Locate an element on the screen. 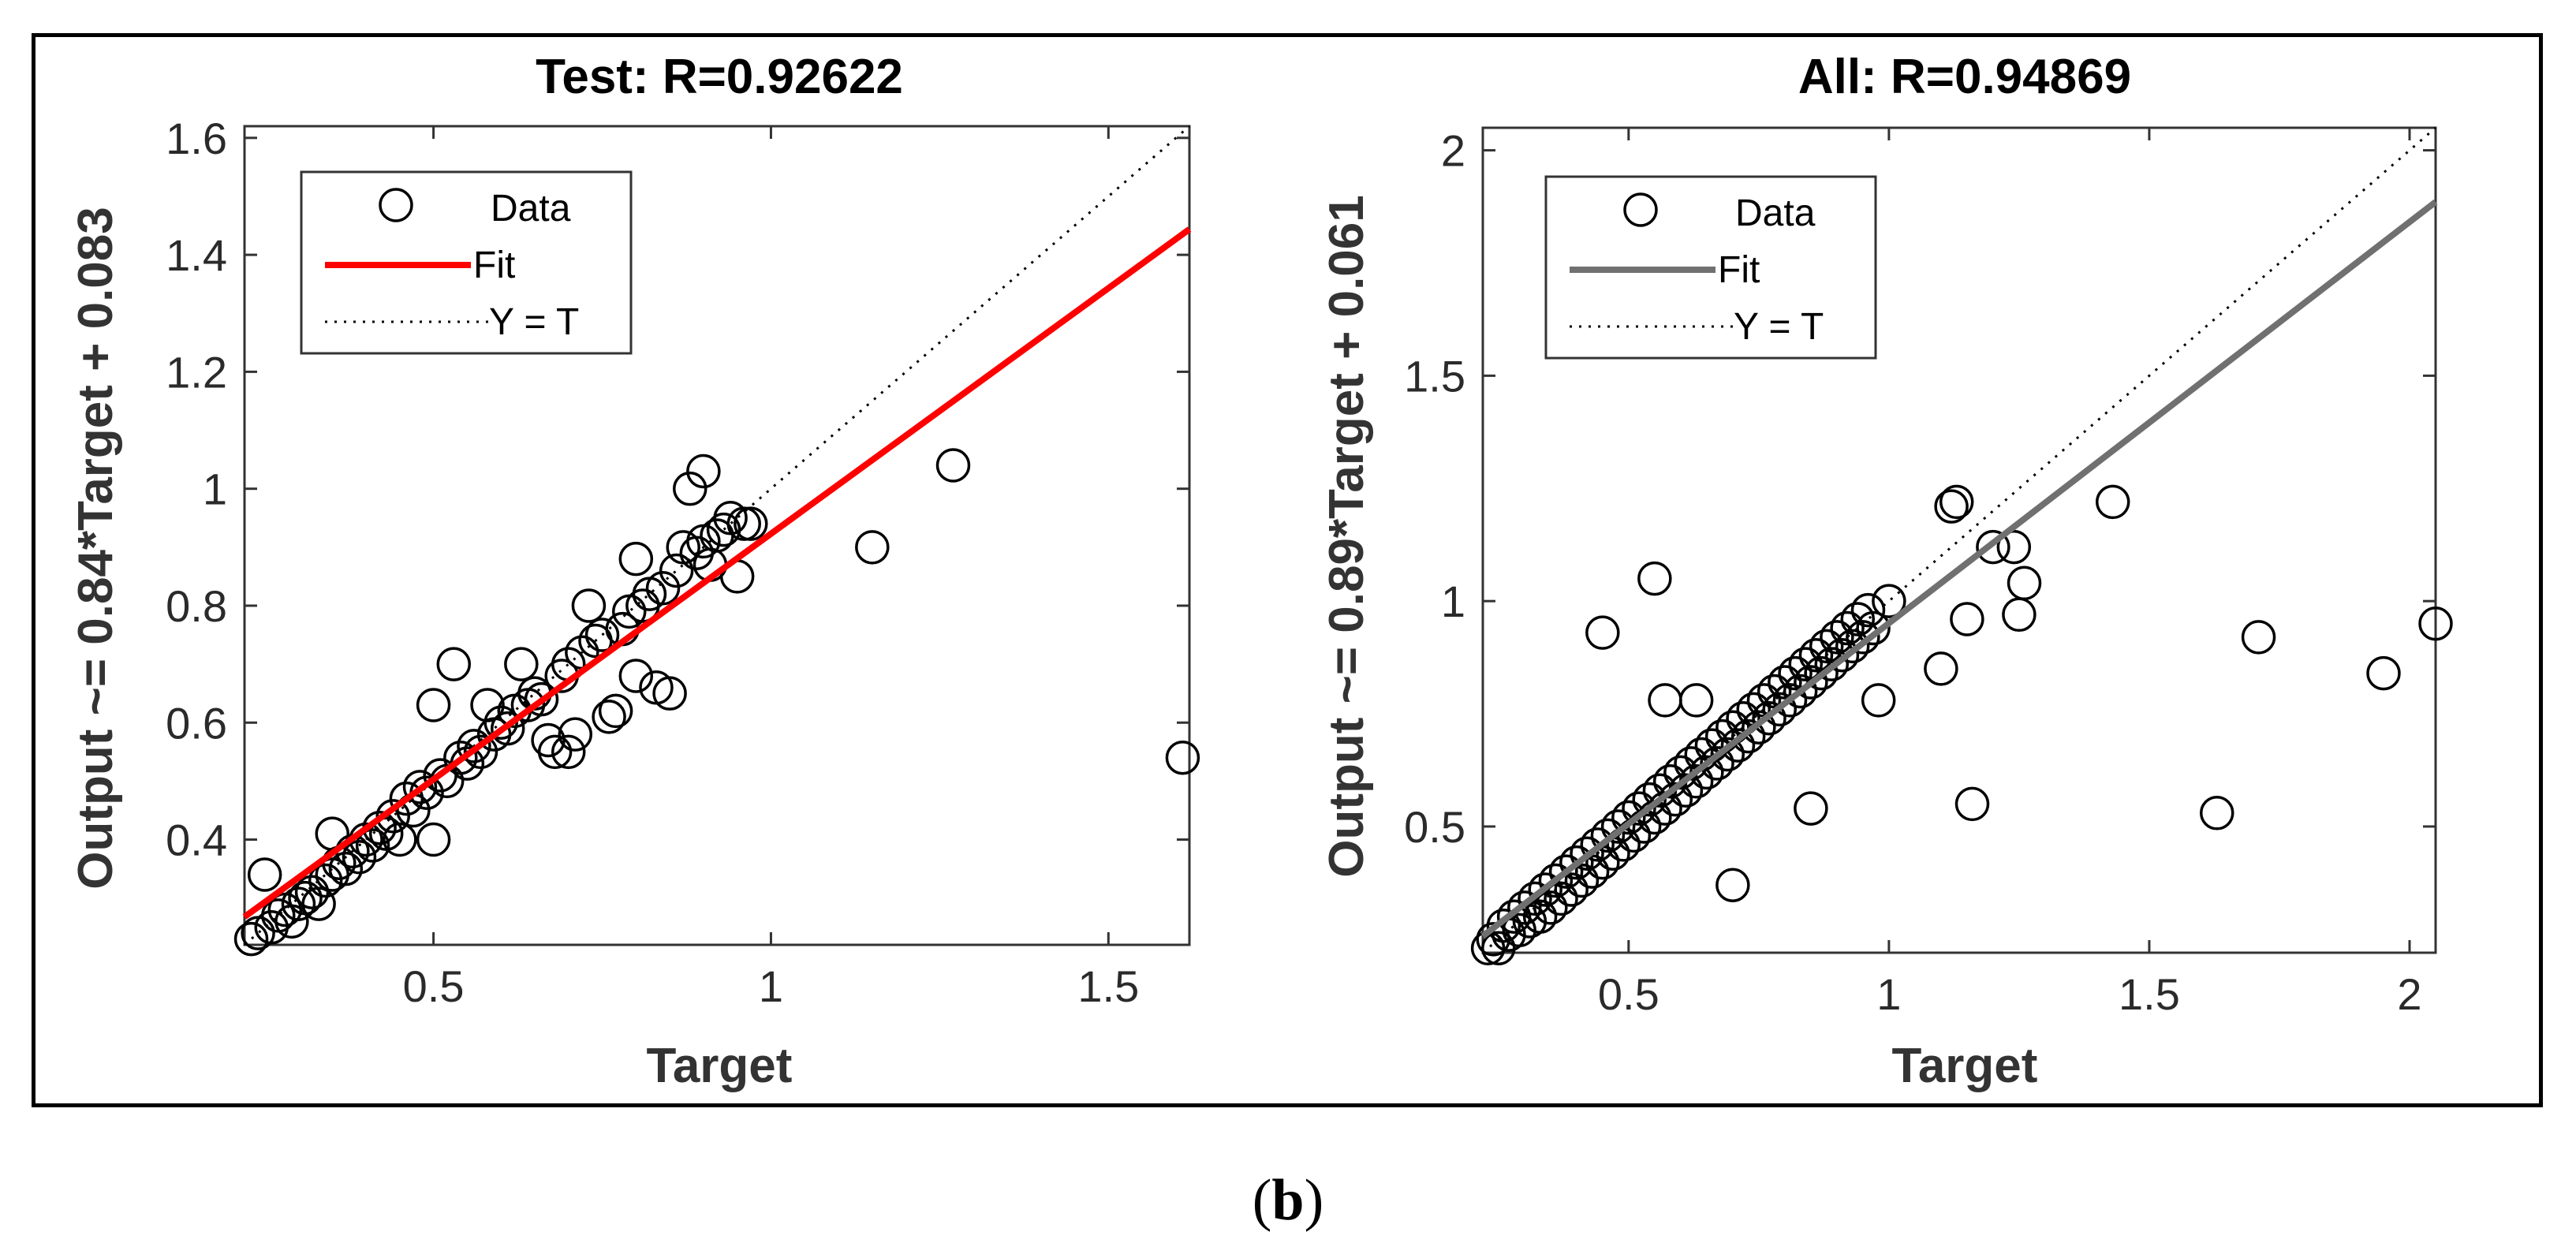 This screenshot has width=2576, height=1254. caption-label: b is located at coordinates (1288, 1201).